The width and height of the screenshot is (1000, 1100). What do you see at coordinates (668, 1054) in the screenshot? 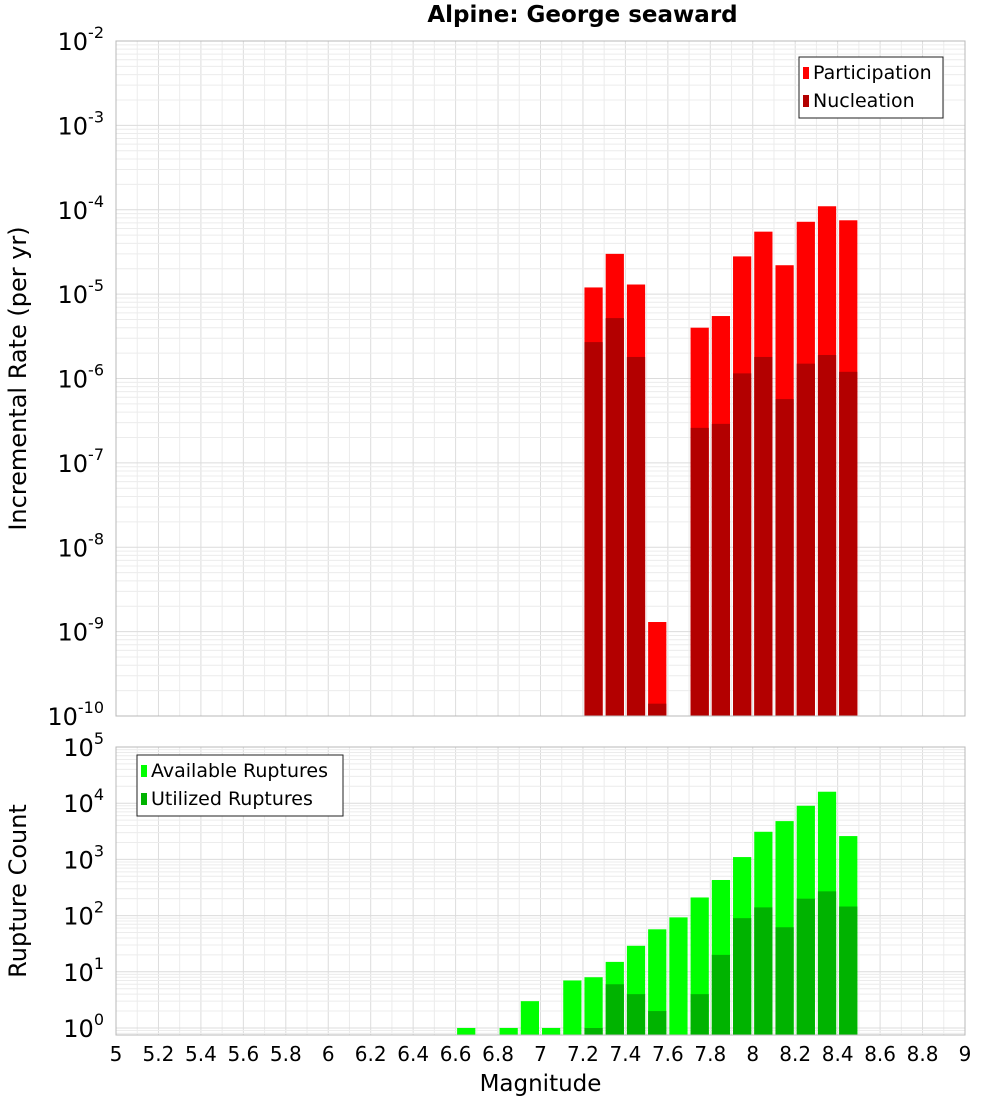
I see `x-tick-label: 7.6` at bounding box center [668, 1054].